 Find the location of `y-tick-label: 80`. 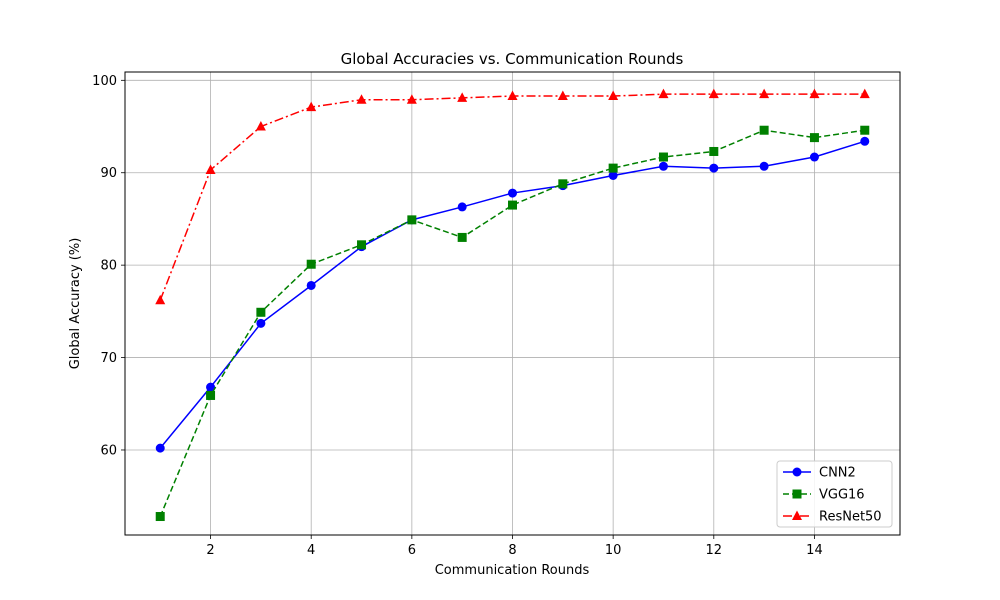

y-tick-label: 80 is located at coordinates (108, 266).